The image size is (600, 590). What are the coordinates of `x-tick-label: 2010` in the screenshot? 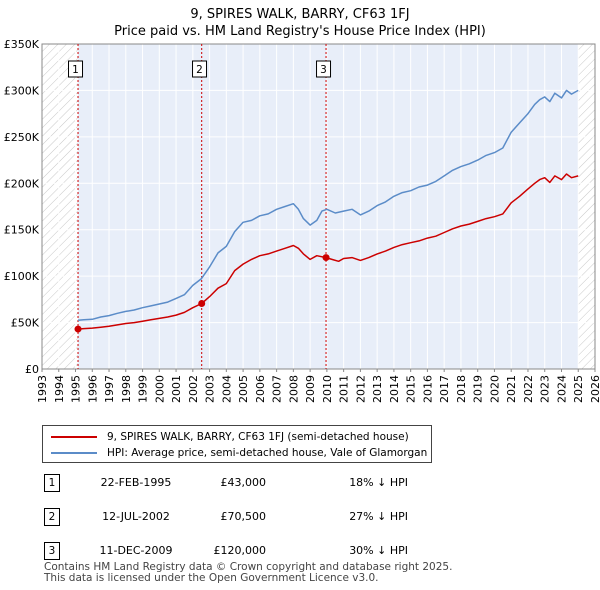 It's located at (327, 389).